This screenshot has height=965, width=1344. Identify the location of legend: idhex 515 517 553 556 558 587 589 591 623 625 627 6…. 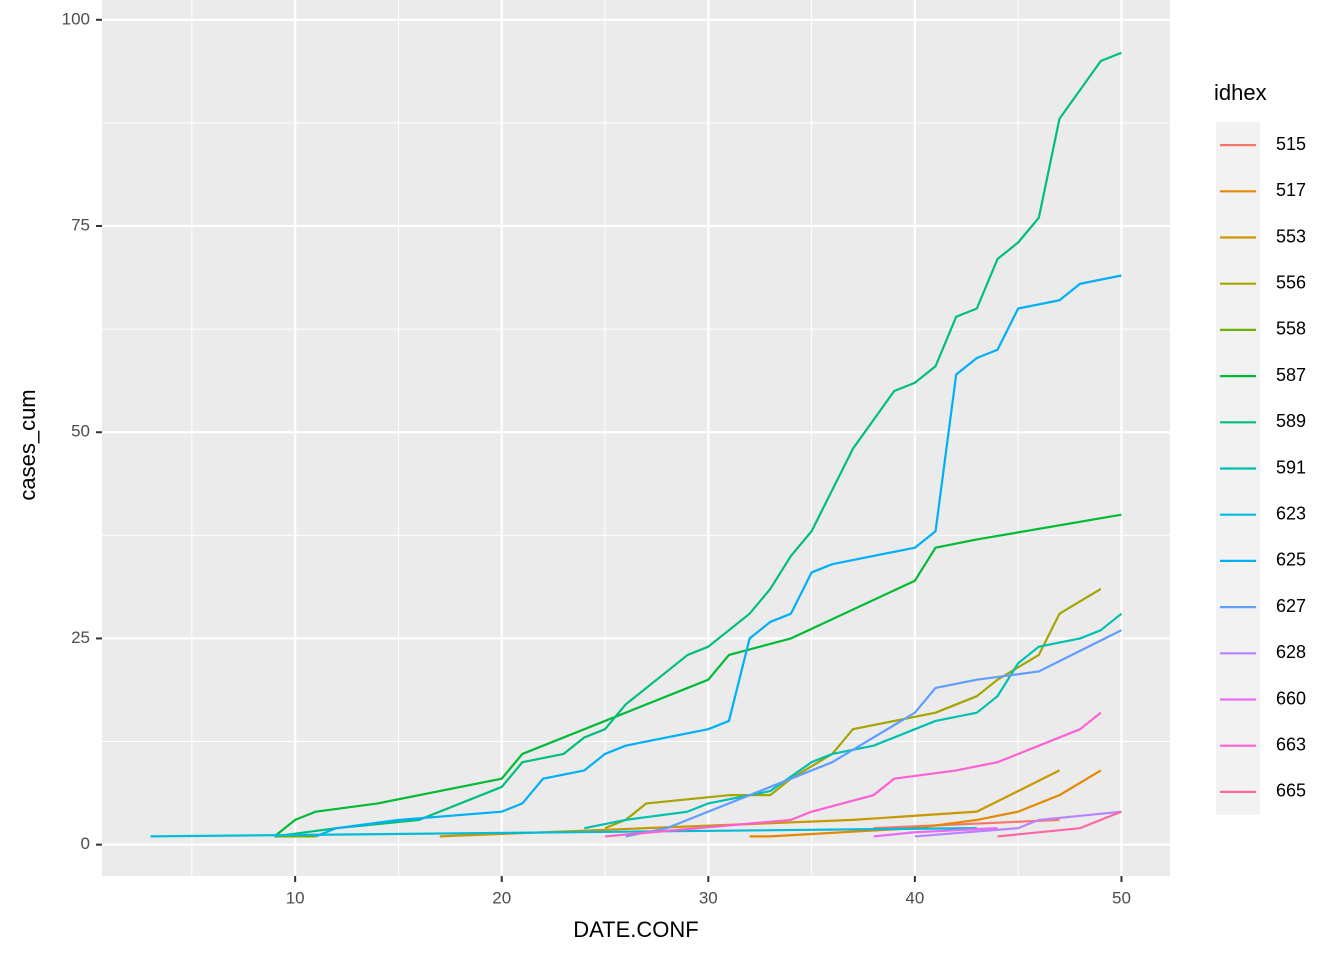
(1260, 447).